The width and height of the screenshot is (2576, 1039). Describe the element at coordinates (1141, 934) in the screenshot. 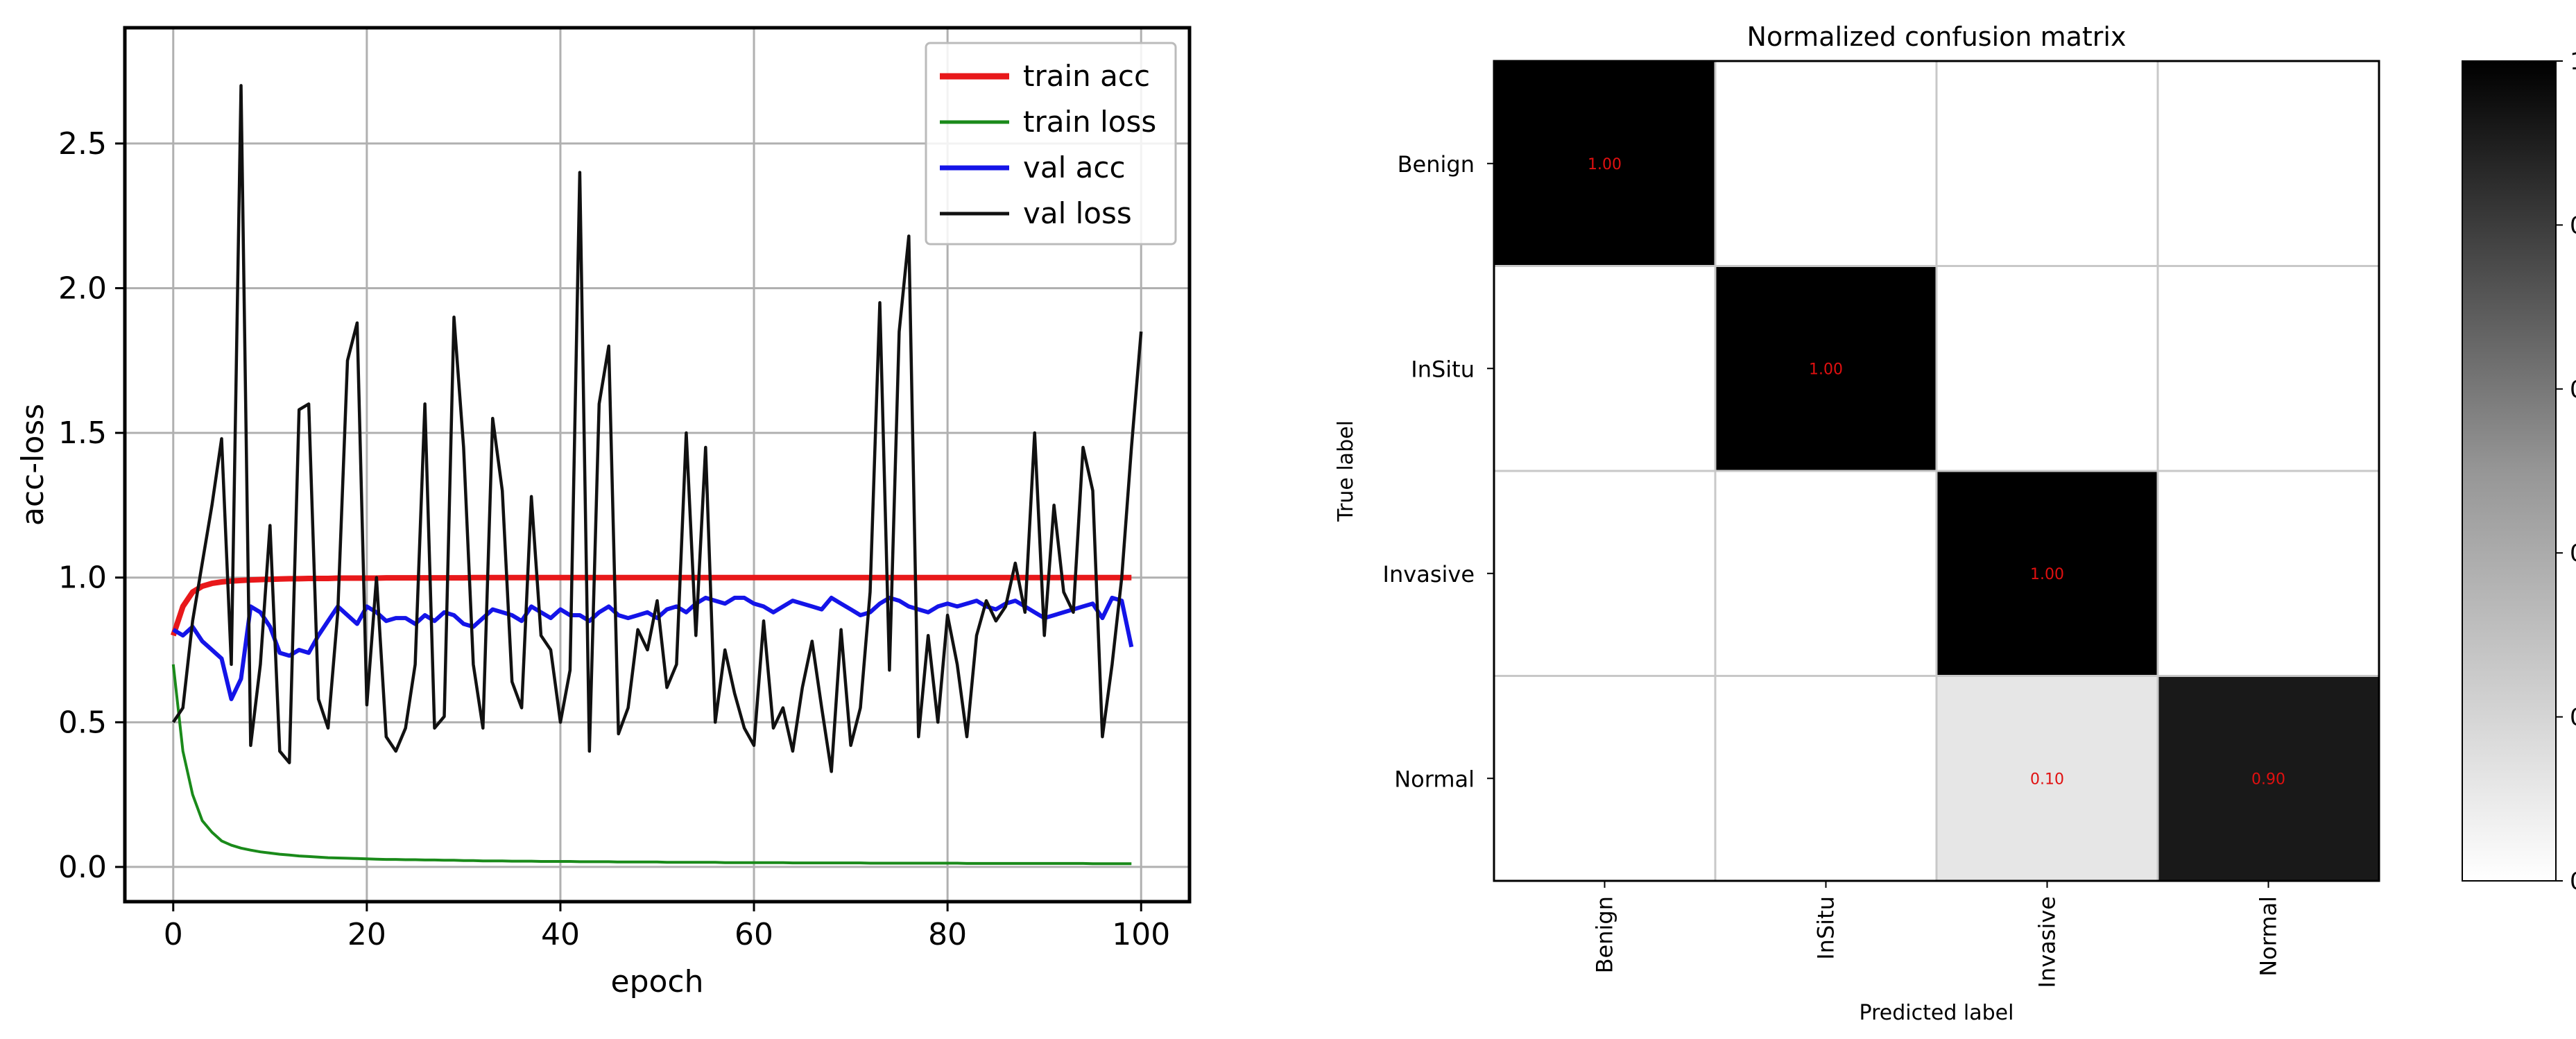

I see `x-tick-label: 100` at that location.